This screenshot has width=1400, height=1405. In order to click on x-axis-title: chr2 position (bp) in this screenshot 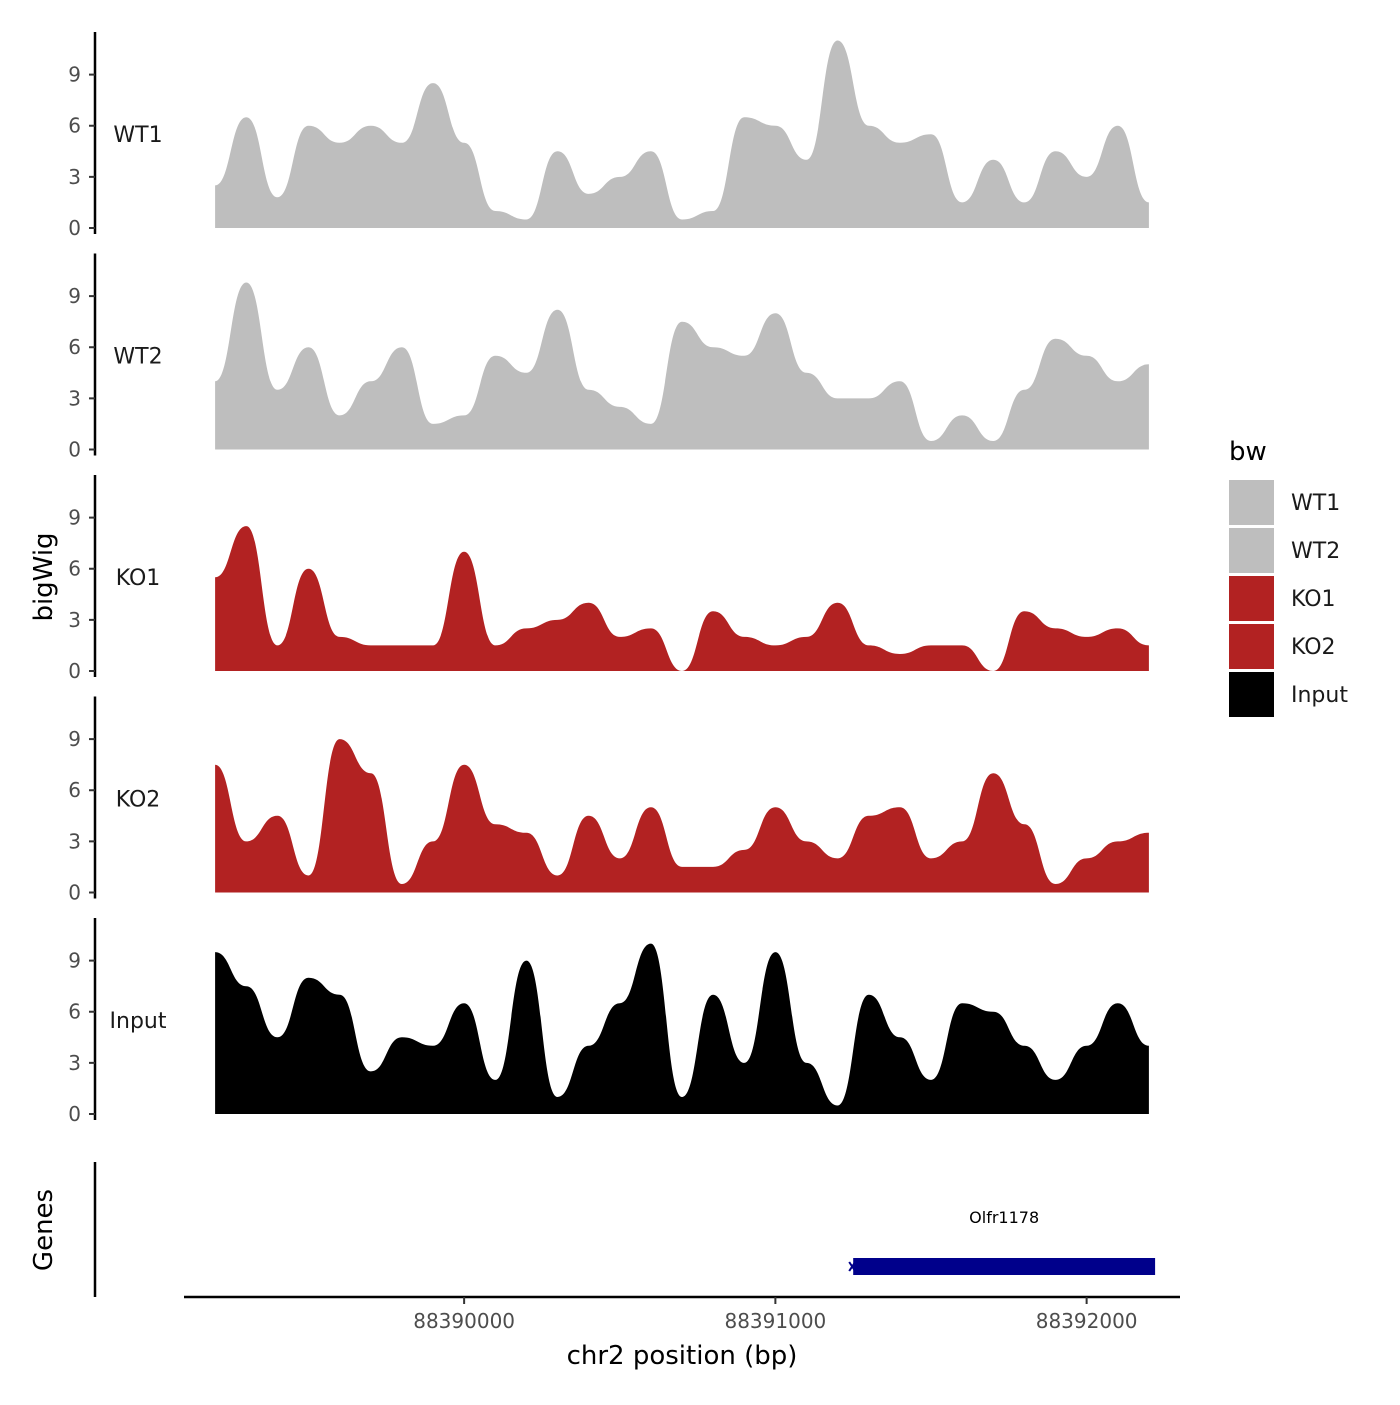, I will do `click(682, 1356)`.